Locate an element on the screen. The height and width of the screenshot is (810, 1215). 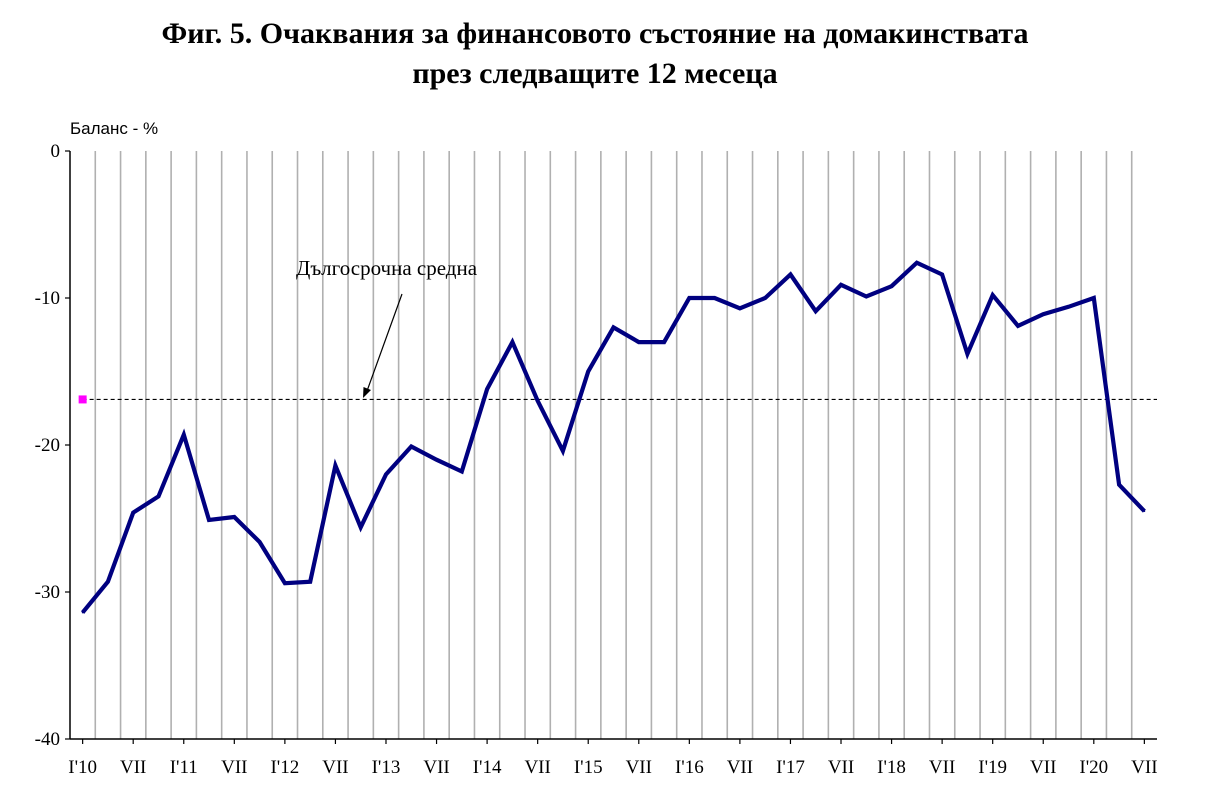
y-tick-label: -20 is located at coordinates (47, 445).